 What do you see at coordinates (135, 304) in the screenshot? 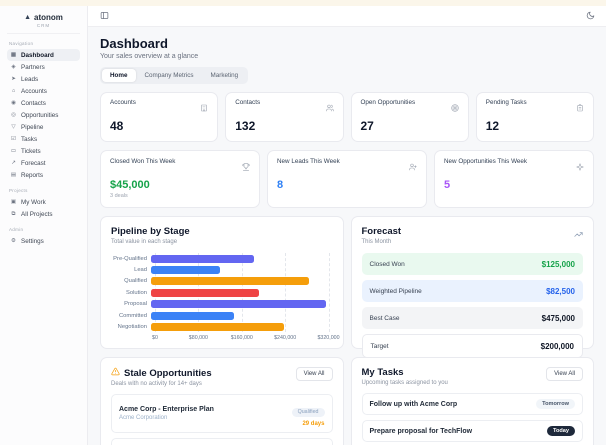
I see `chart-category-label: Proposal` at bounding box center [135, 304].